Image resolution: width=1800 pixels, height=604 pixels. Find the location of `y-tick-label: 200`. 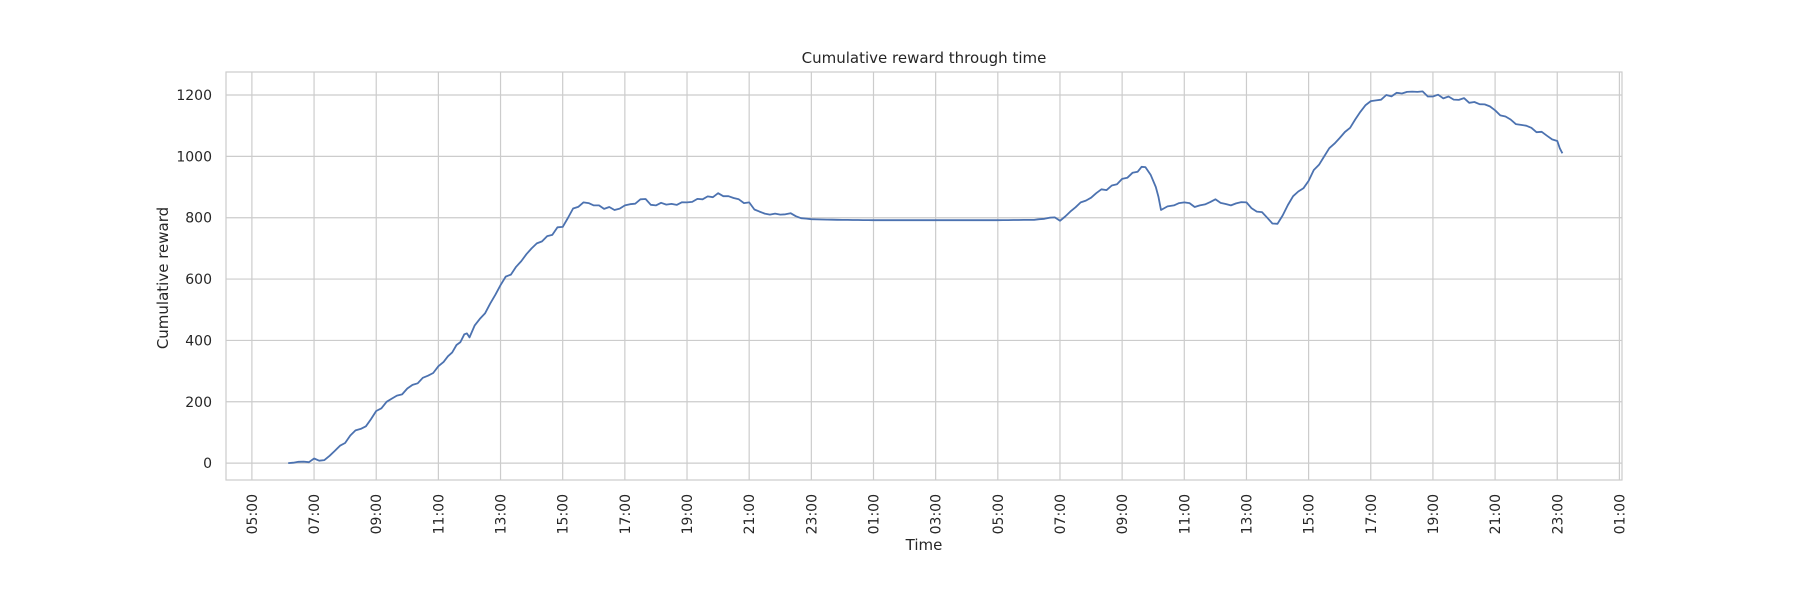

y-tick-label: 200 is located at coordinates (198, 403).